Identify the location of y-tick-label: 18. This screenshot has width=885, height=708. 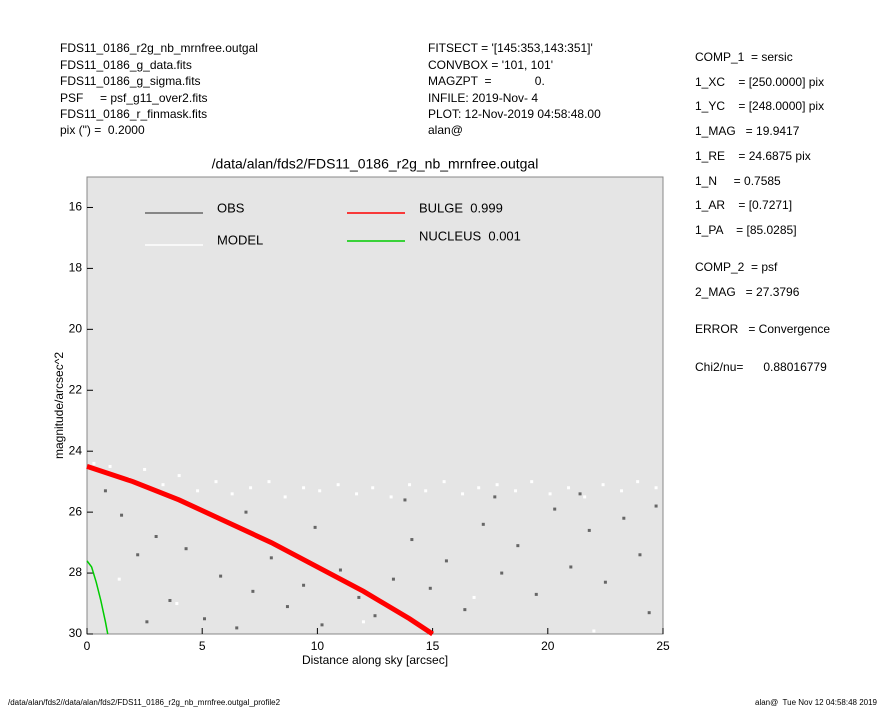
(76, 268).